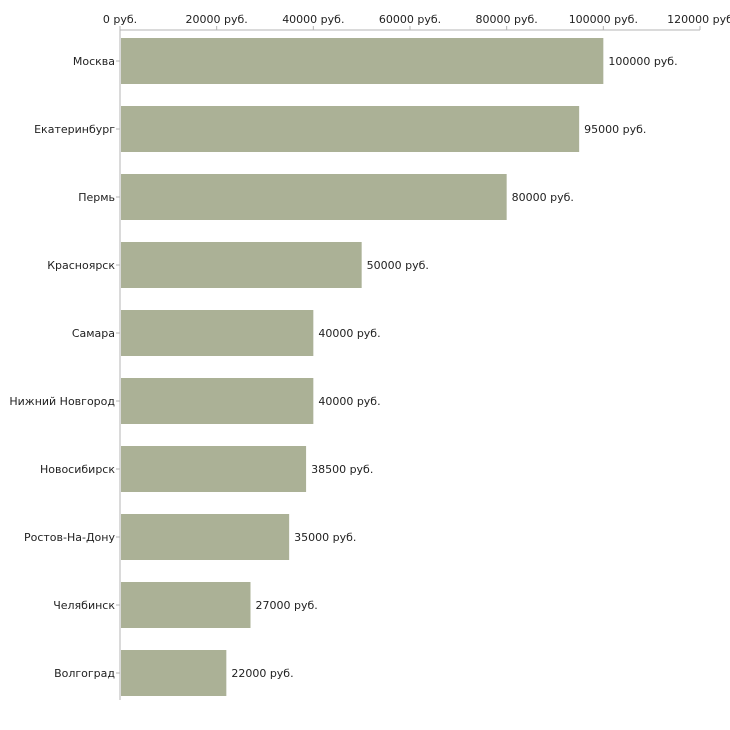 This screenshot has height=730, width=730. What do you see at coordinates (84, 673) in the screenshot?
I see `category-label: Волгоград` at bounding box center [84, 673].